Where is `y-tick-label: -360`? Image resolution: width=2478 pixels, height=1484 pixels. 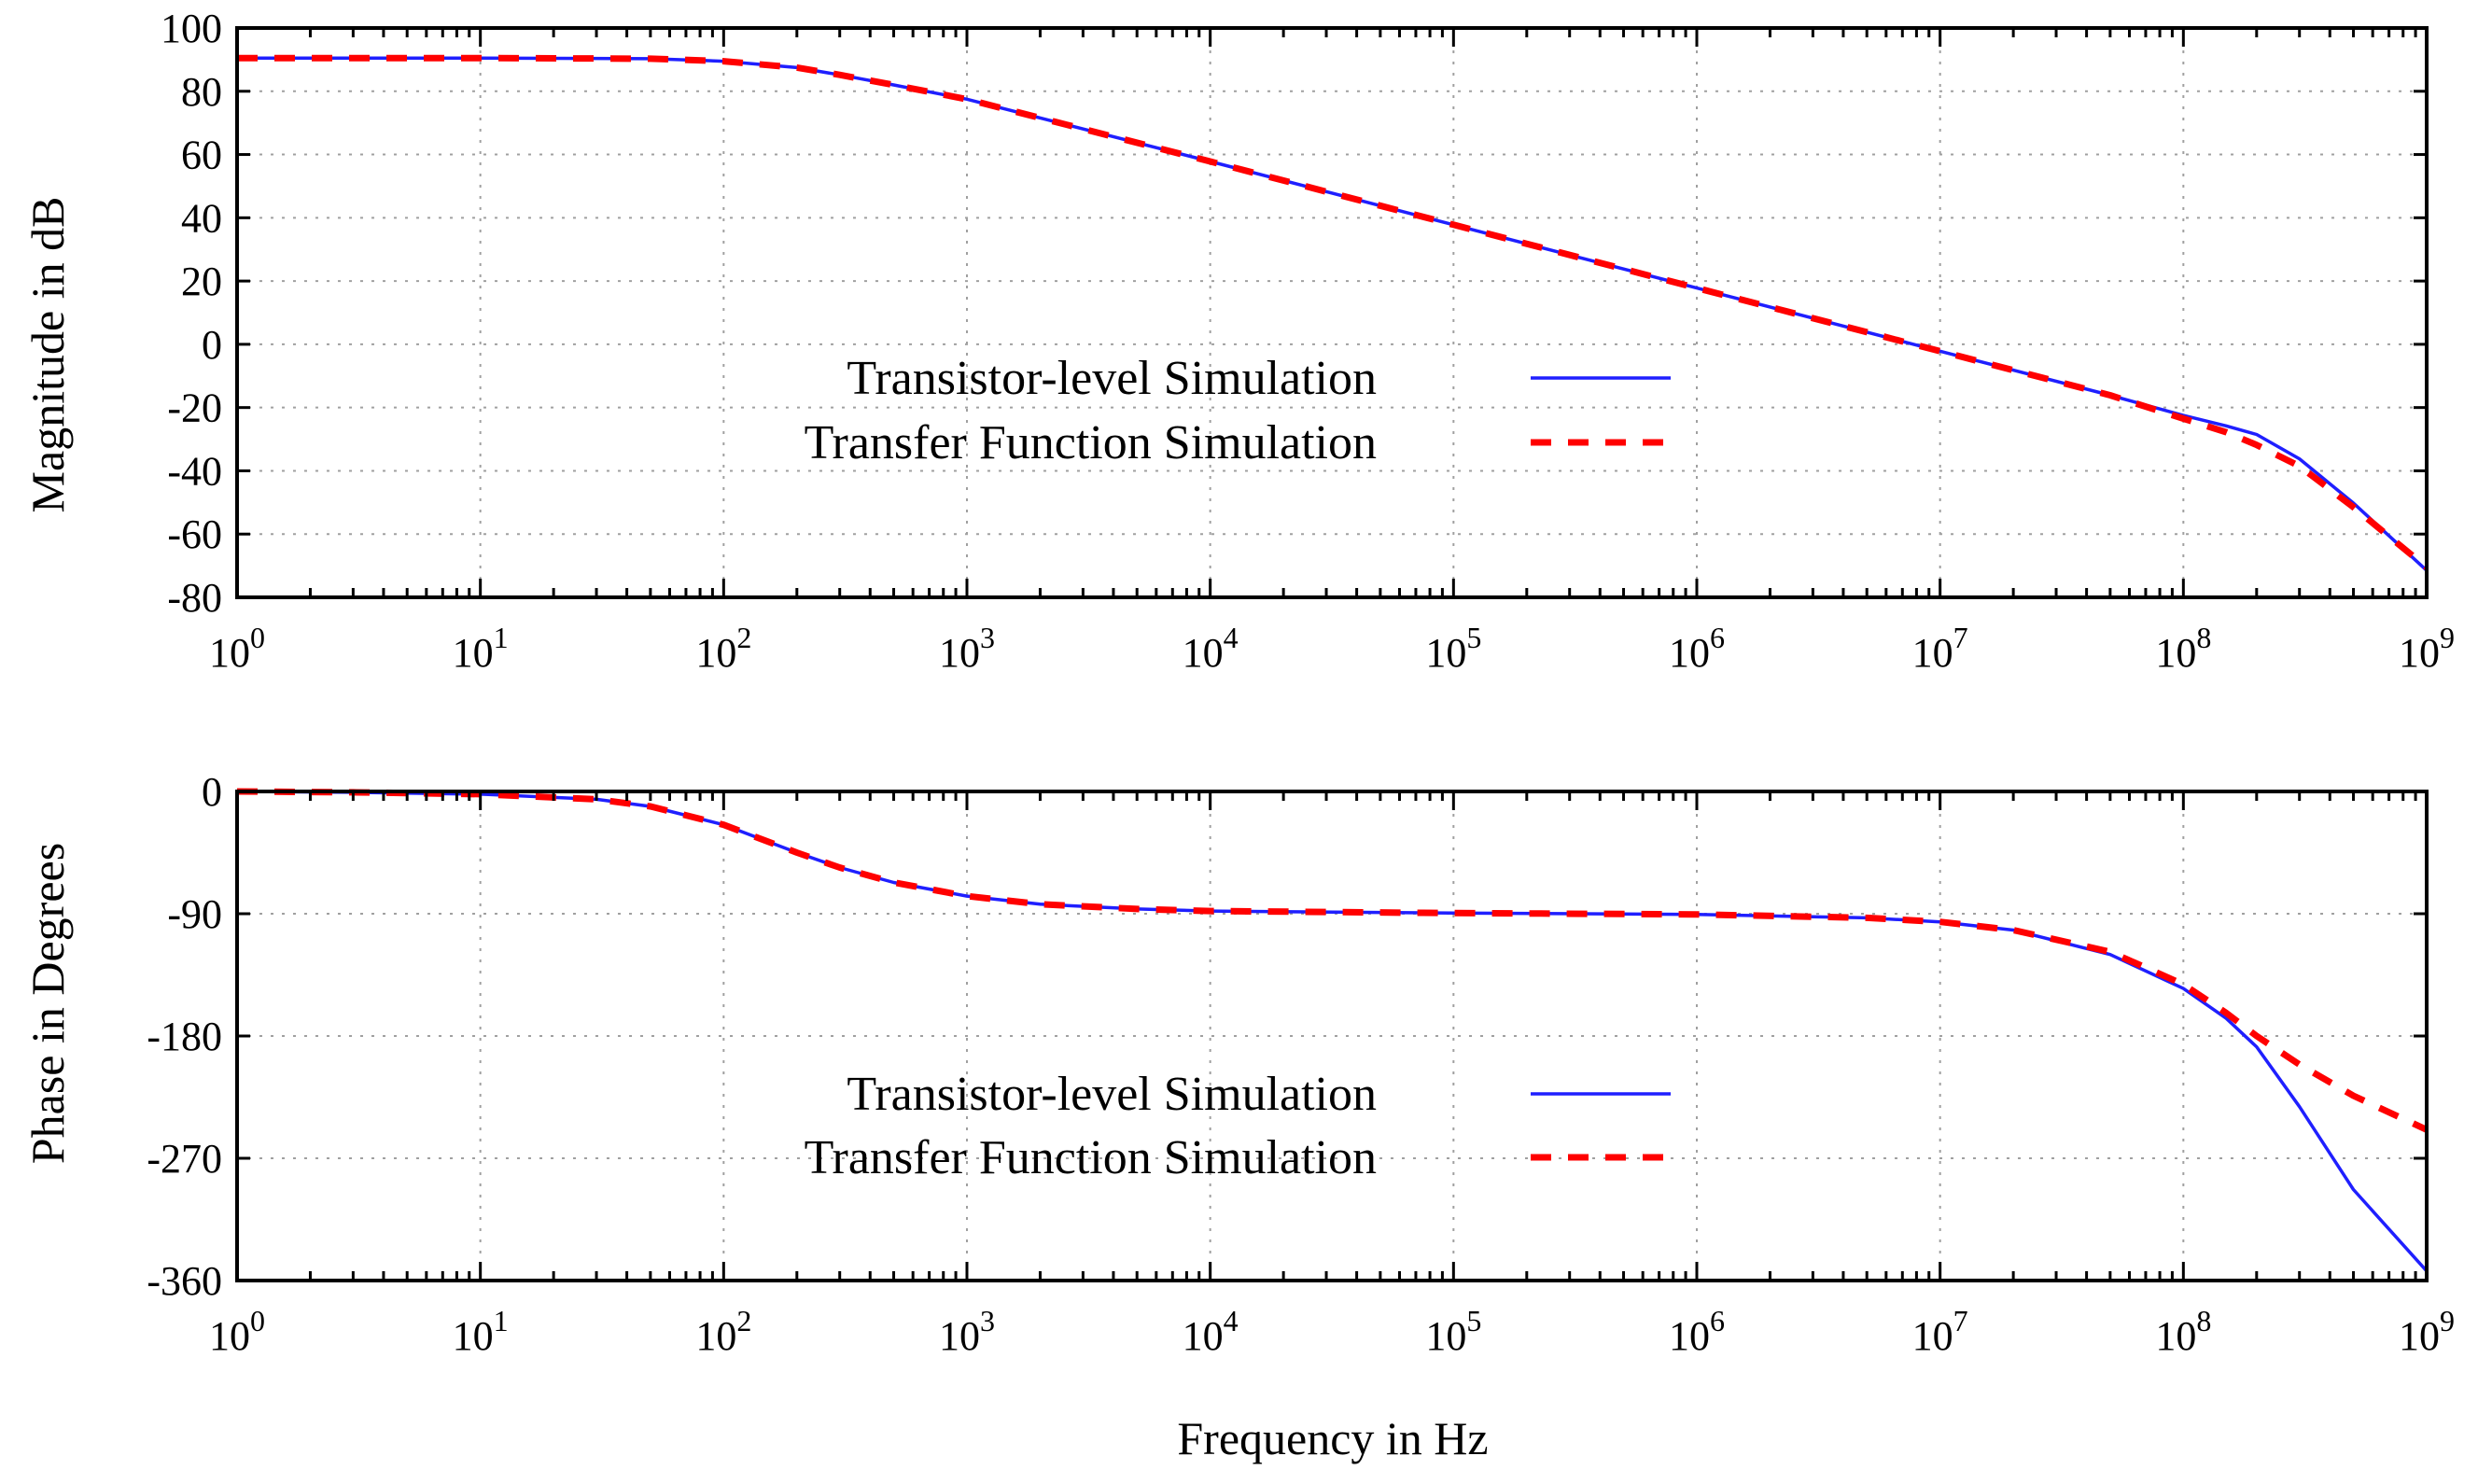 y-tick-label: -360 is located at coordinates (184, 1281).